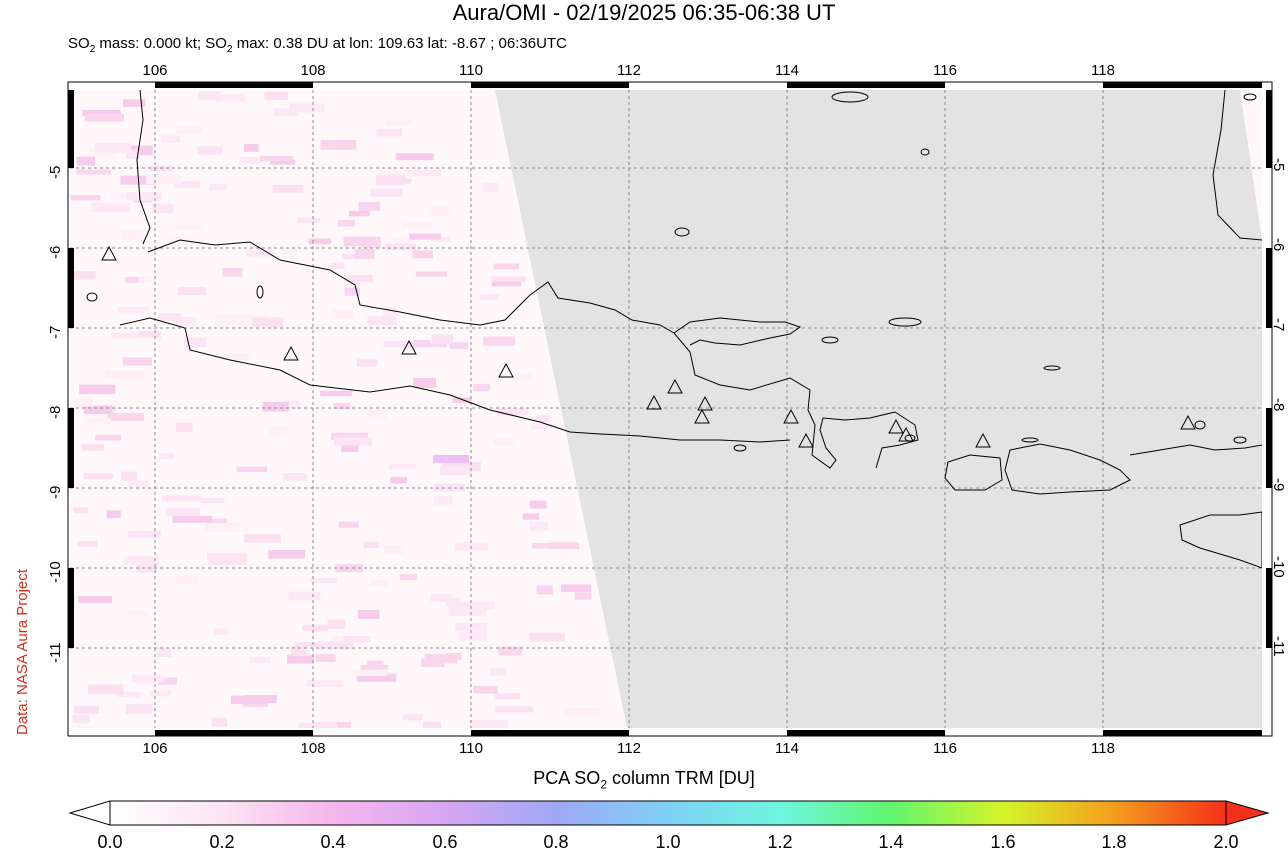 The width and height of the screenshot is (1288, 855). I want to click on lat-label-right: -8, so click(1278, 405).